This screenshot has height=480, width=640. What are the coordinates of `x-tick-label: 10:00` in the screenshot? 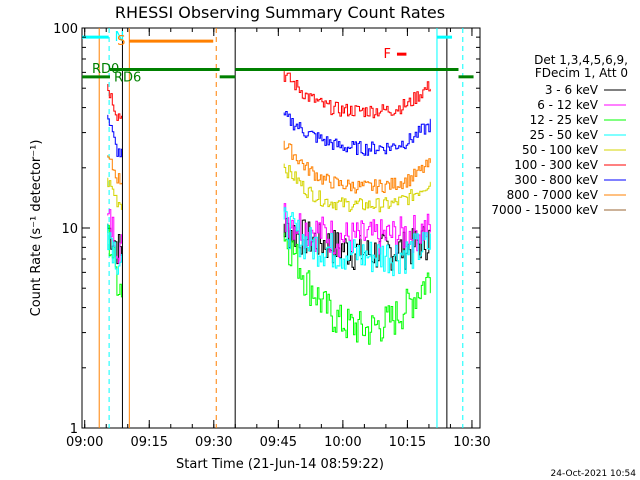 It's located at (342, 442).